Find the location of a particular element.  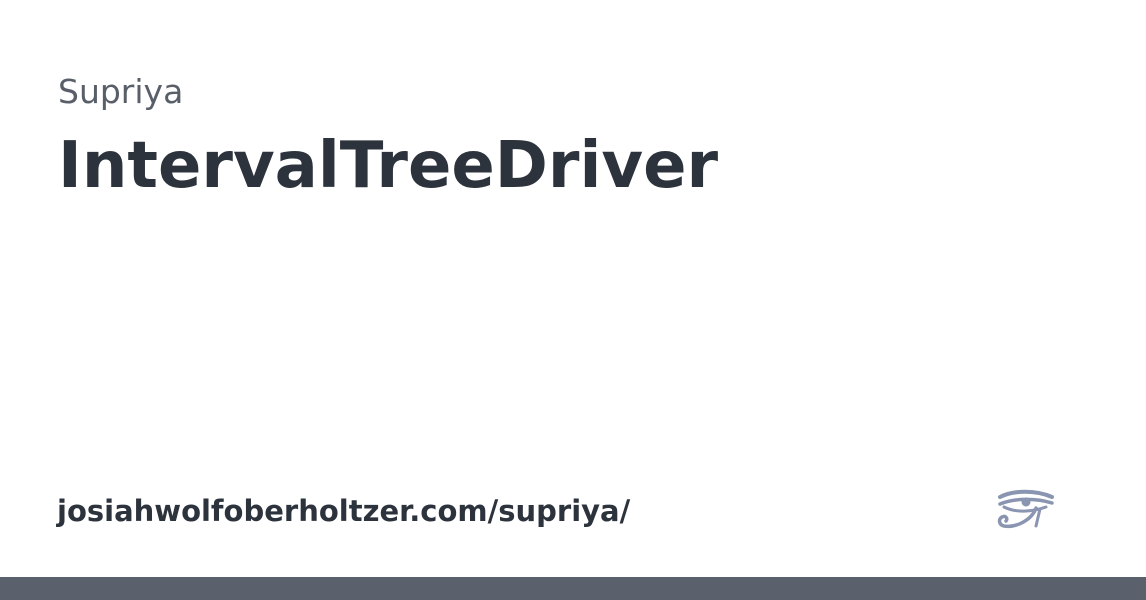

site-url: josiahwolfoberholtzer.com/supriya/ is located at coordinates (344, 511).